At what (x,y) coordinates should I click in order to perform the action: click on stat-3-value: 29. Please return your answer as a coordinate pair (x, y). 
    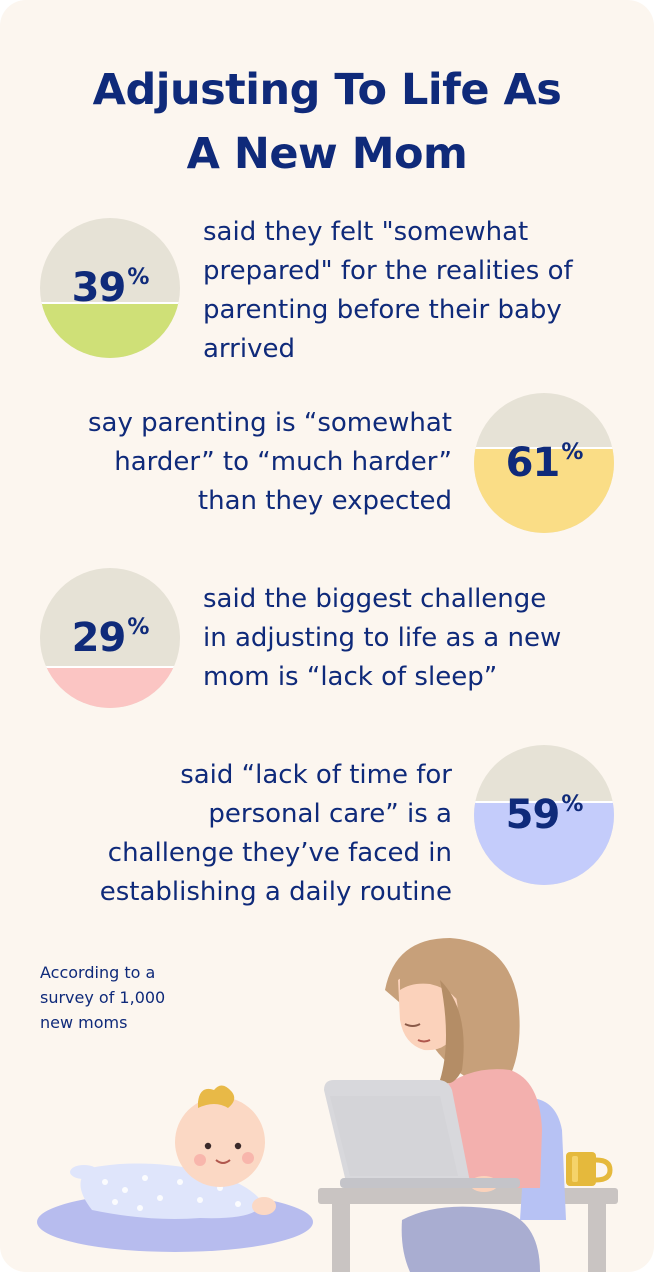
    Looking at the image, I should click on (99, 638).